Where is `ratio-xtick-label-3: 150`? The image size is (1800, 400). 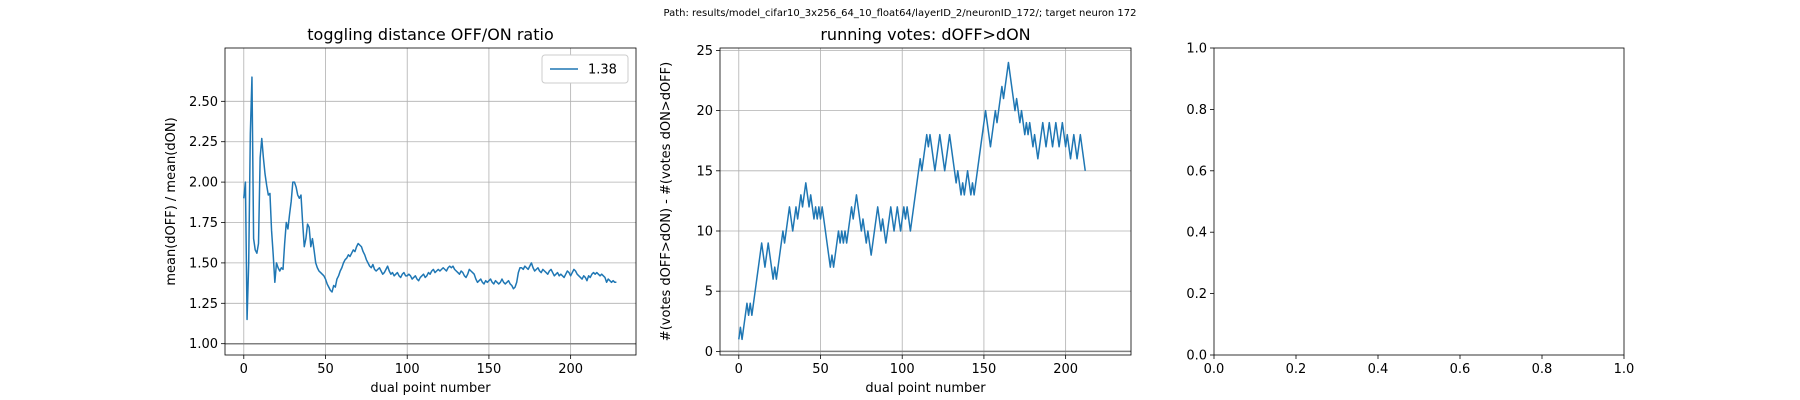
ratio-xtick-label-3: 150 is located at coordinates (489, 369).